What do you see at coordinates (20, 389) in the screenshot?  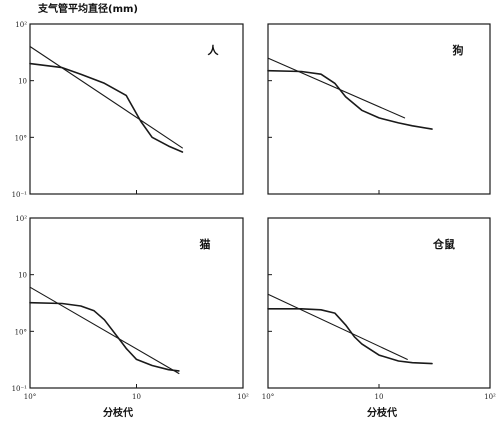 I see `y-tick-label-cat: 10⁻¹` at bounding box center [20, 389].